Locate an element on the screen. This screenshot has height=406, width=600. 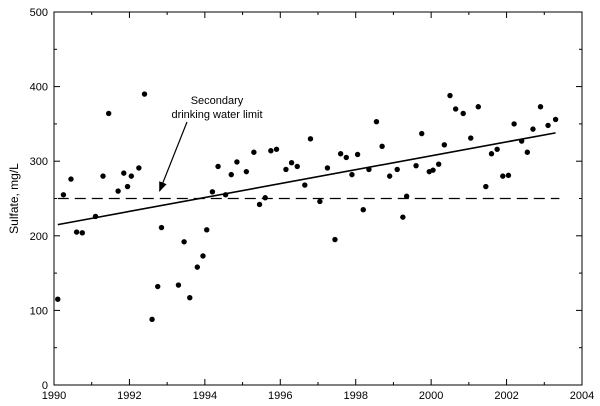
y-tick-label: 100 is located at coordinates (39, 311).